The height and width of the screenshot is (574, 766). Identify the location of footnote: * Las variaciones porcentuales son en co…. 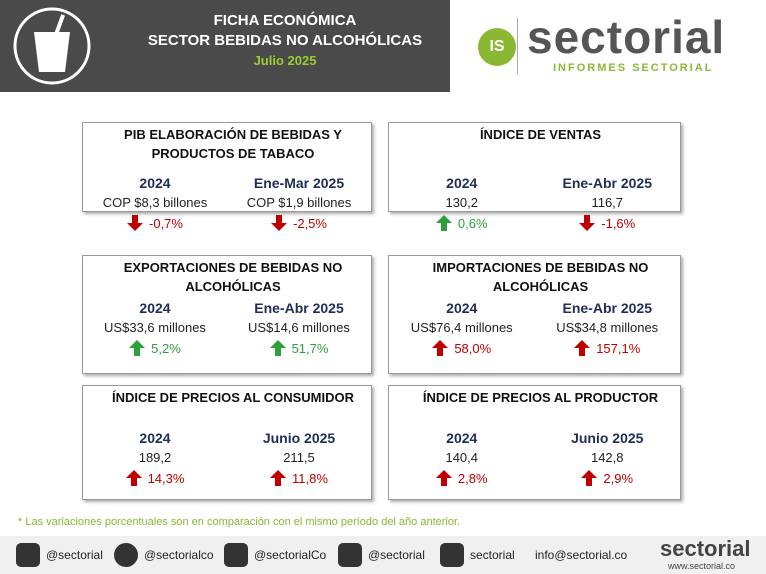
(239, 522).